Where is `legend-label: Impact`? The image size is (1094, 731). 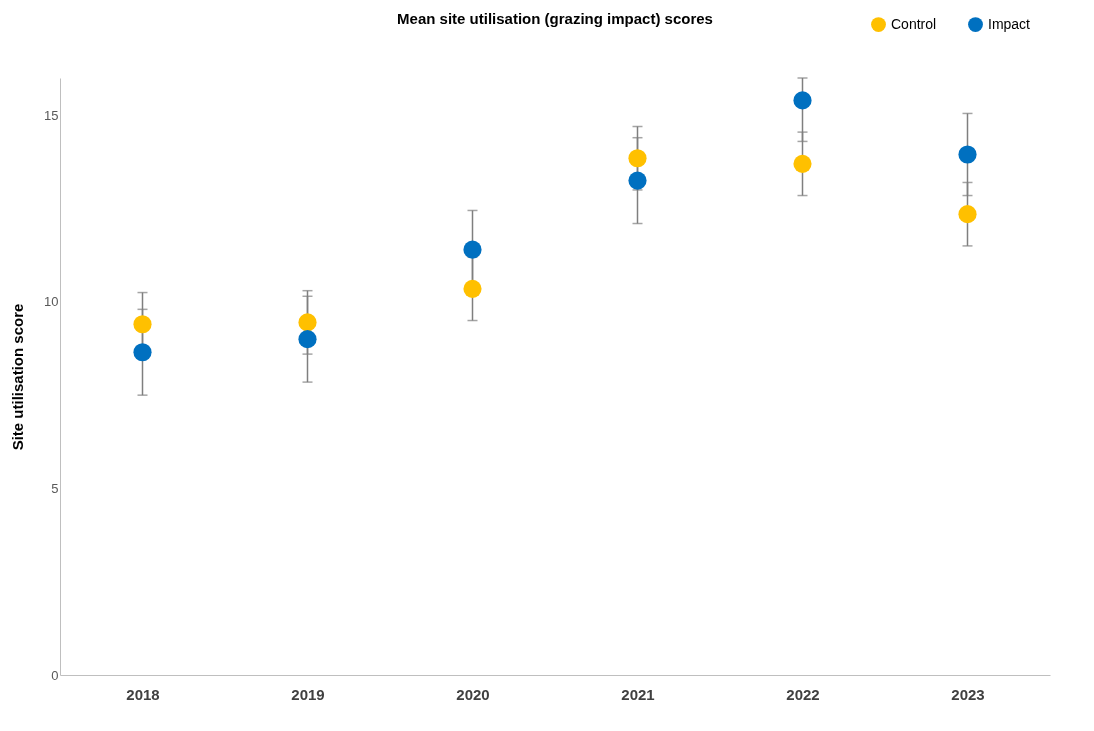 legend-label: Impact is located at coordinates (1009, 23).